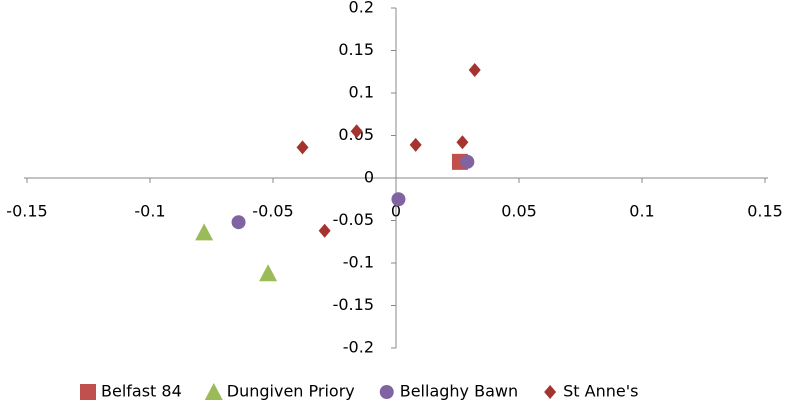 This screenshot has width=787, height=410. What do you see at coordinates (358, 347) in the screenshot?
I see `y-tick-label: -0.2` at bounding box center [358, 347].